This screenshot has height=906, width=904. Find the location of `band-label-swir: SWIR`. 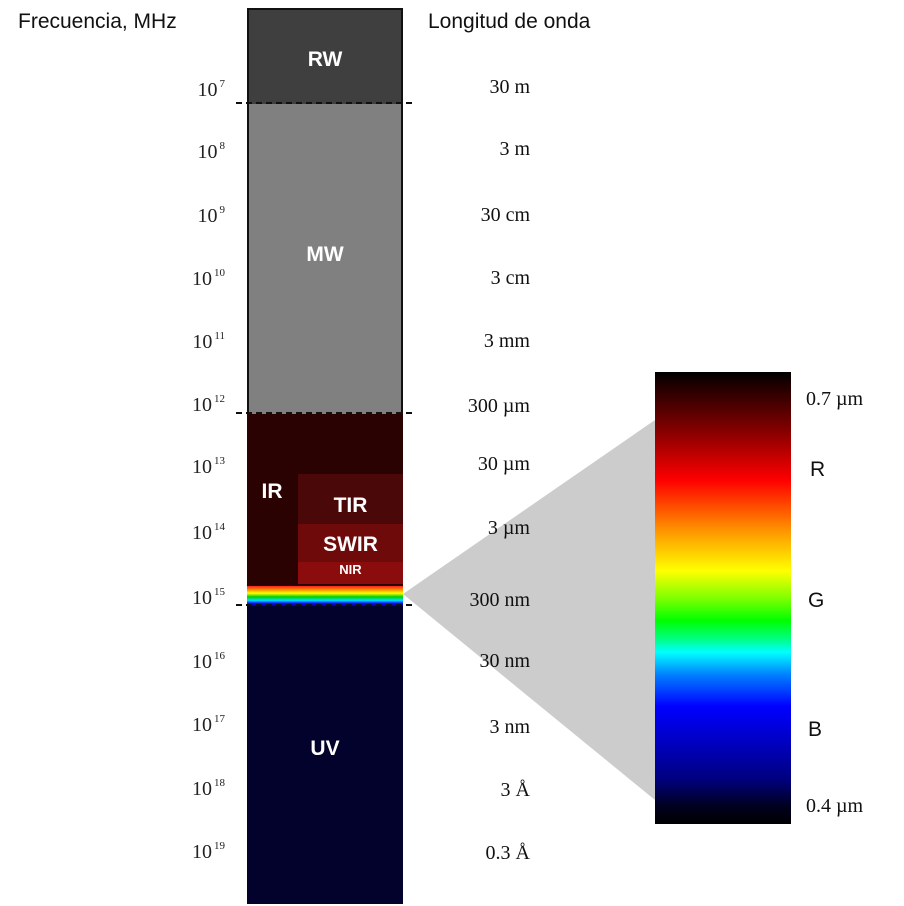

band-label-swir: SWIR is located at coordinates (350, 544).